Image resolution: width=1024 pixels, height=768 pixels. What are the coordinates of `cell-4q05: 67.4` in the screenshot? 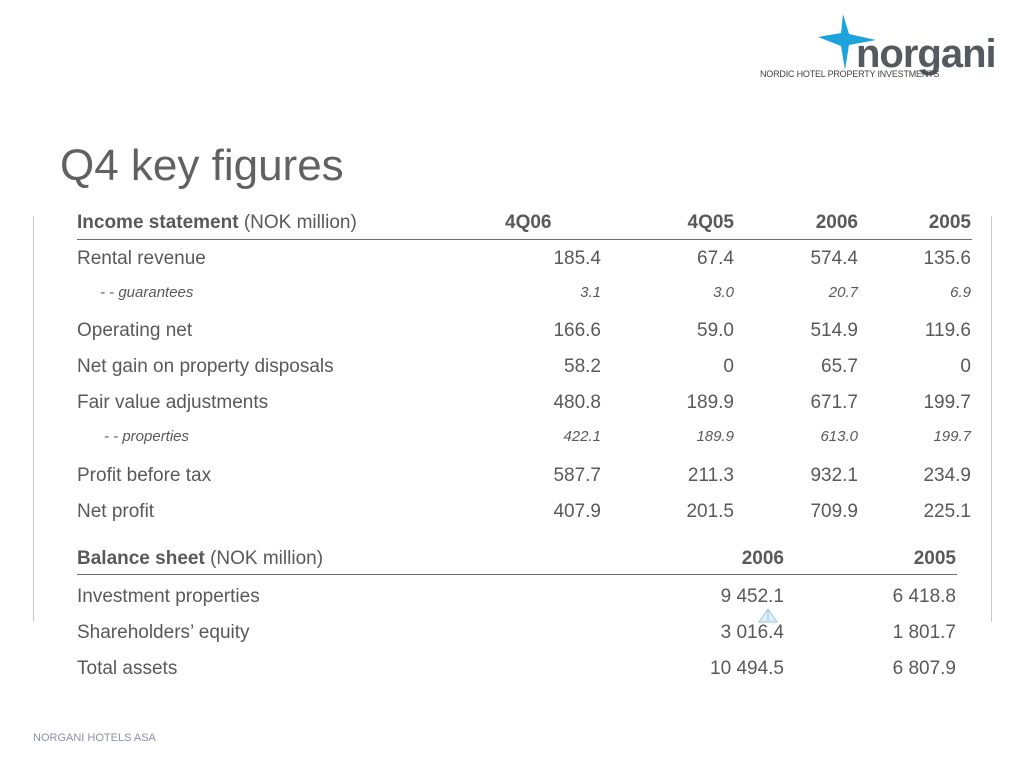 It's located at (715, 258).